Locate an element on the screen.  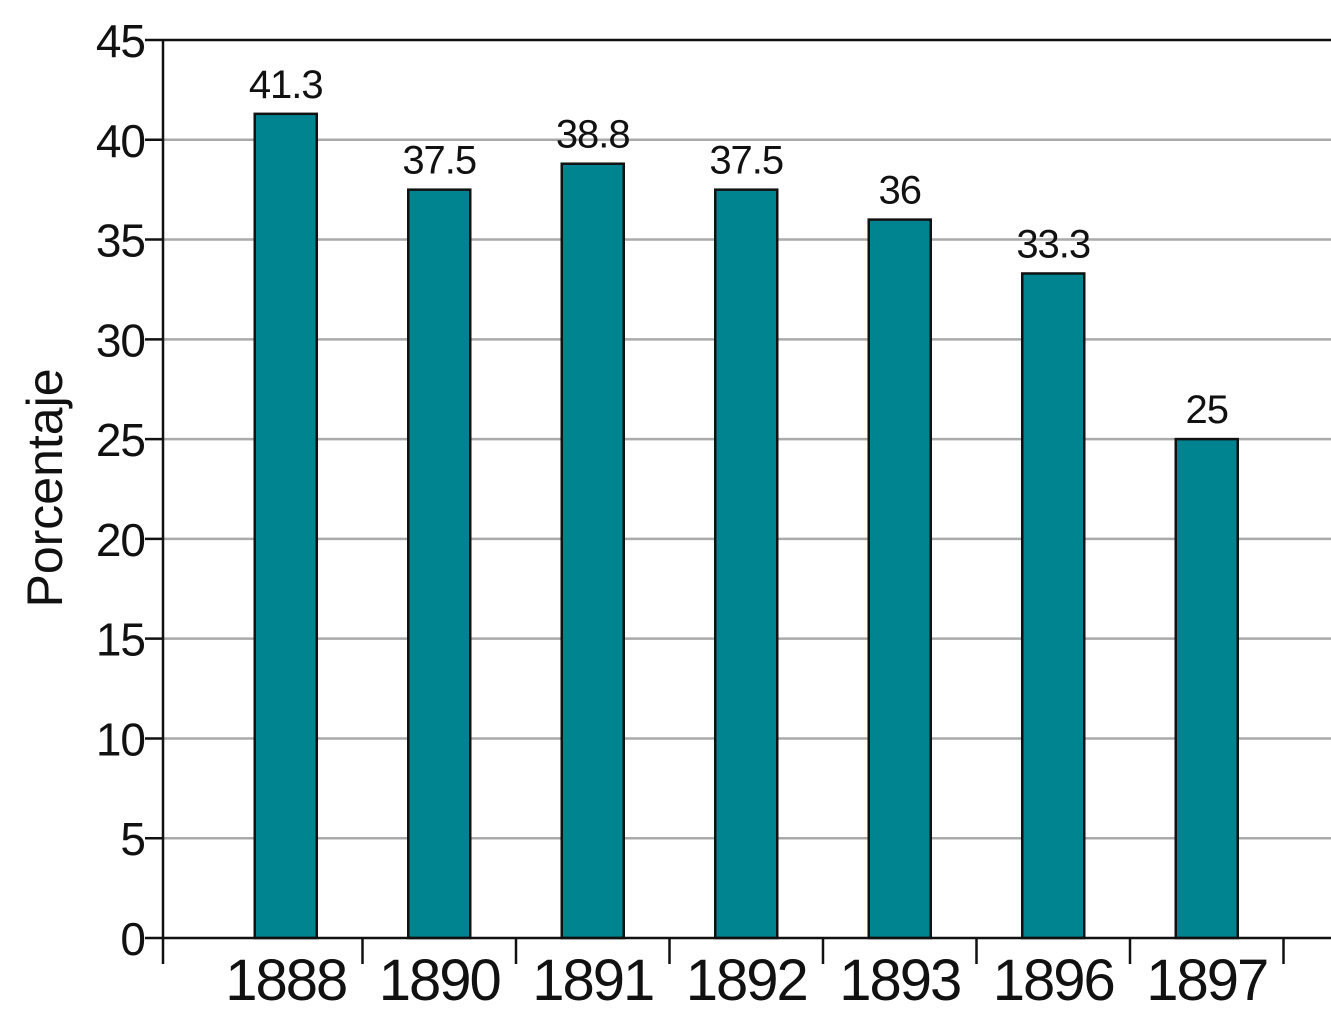
data-label-1896: 33.3 is located at coordinates (1053, 244).